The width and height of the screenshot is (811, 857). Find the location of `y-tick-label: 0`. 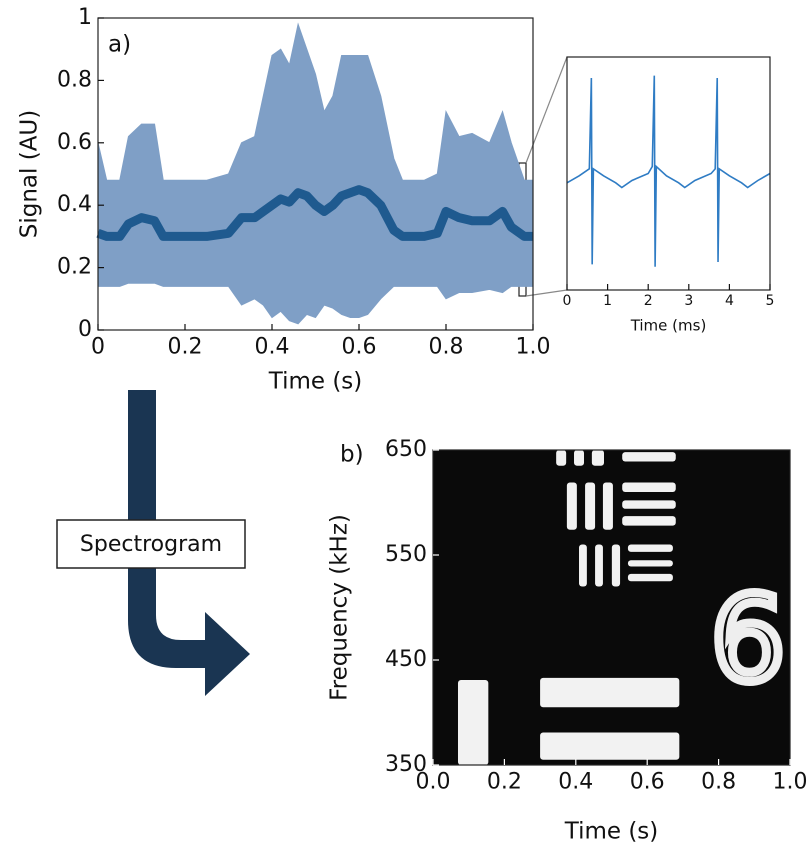

y-tick-label: 0 is located at coordinates (85, 329).